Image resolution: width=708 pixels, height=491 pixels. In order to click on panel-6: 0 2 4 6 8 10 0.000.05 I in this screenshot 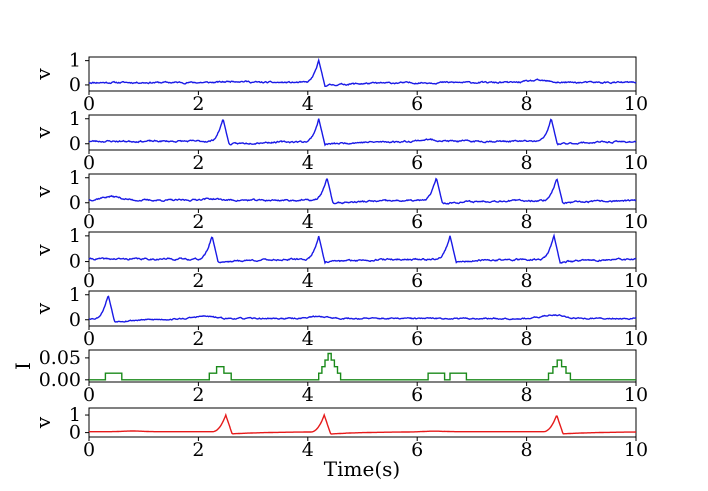, I will do `click(329, 376)`.